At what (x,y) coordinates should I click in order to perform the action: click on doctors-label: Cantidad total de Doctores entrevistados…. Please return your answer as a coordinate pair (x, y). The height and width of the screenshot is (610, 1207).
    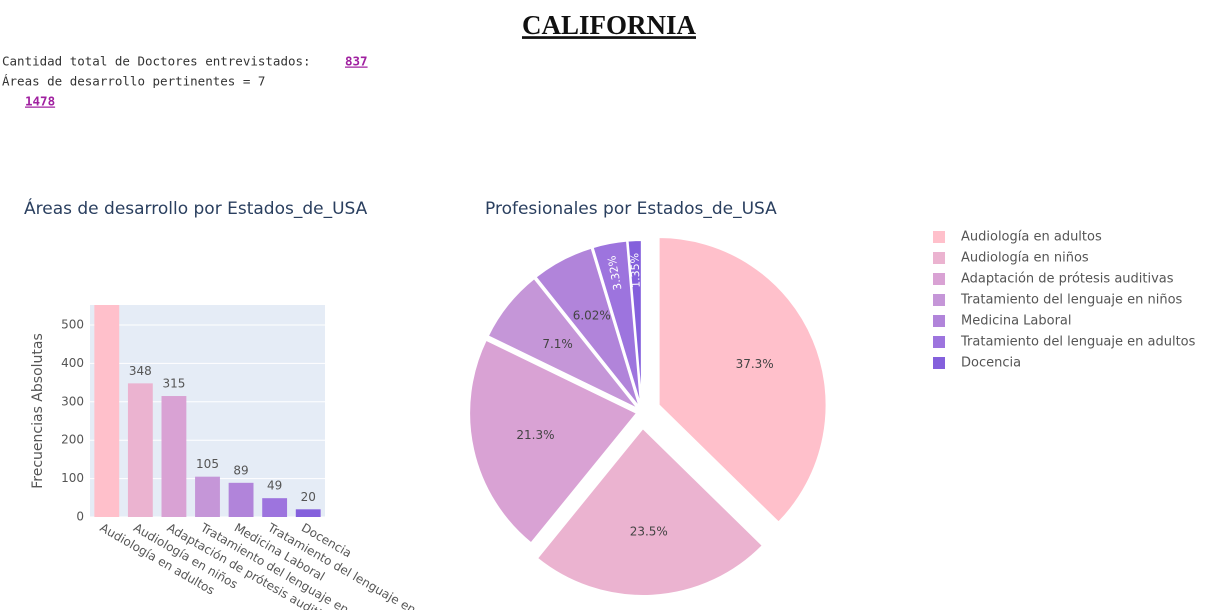
    Looking at the image, I should click on (156, 61).